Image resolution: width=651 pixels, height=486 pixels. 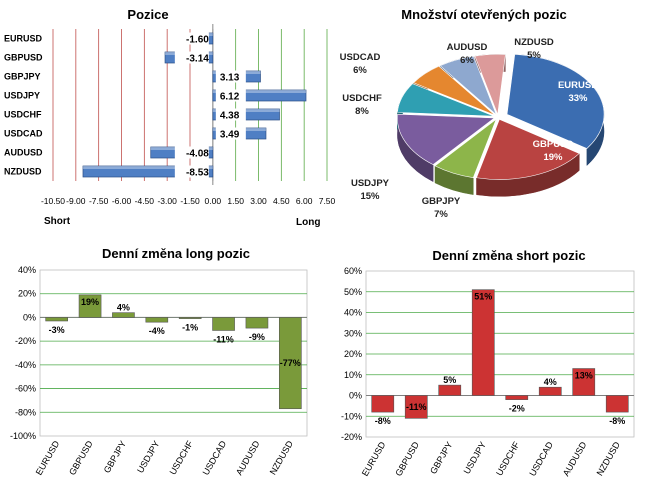 I want to click on positions-category-label: AUDUSD, so click(x=23, y=153).